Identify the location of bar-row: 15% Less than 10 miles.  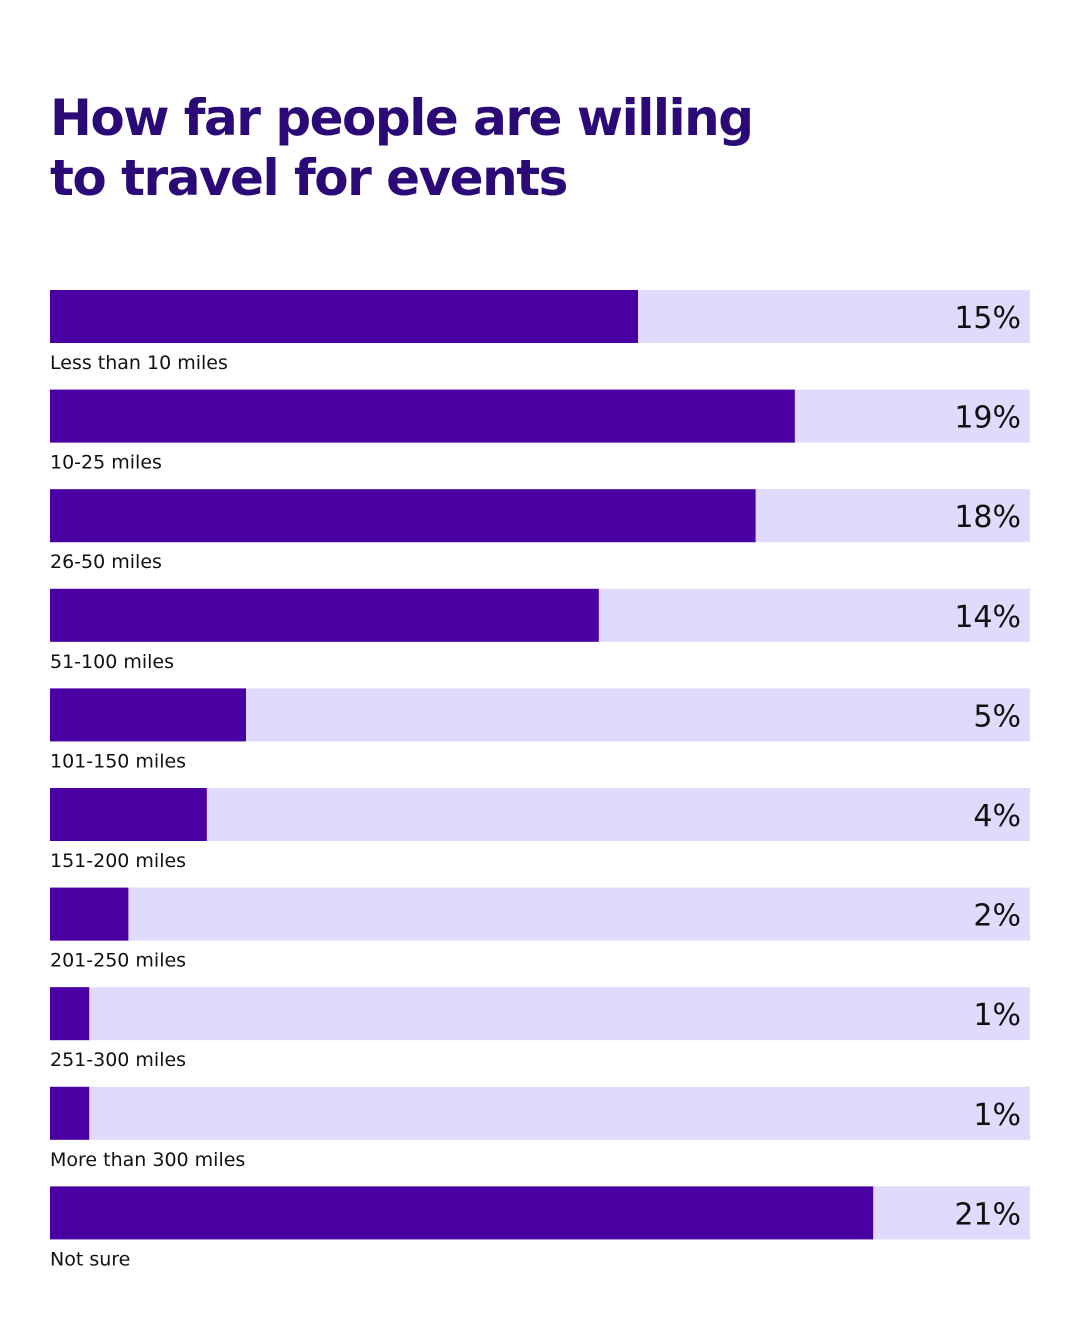
(540, 332).